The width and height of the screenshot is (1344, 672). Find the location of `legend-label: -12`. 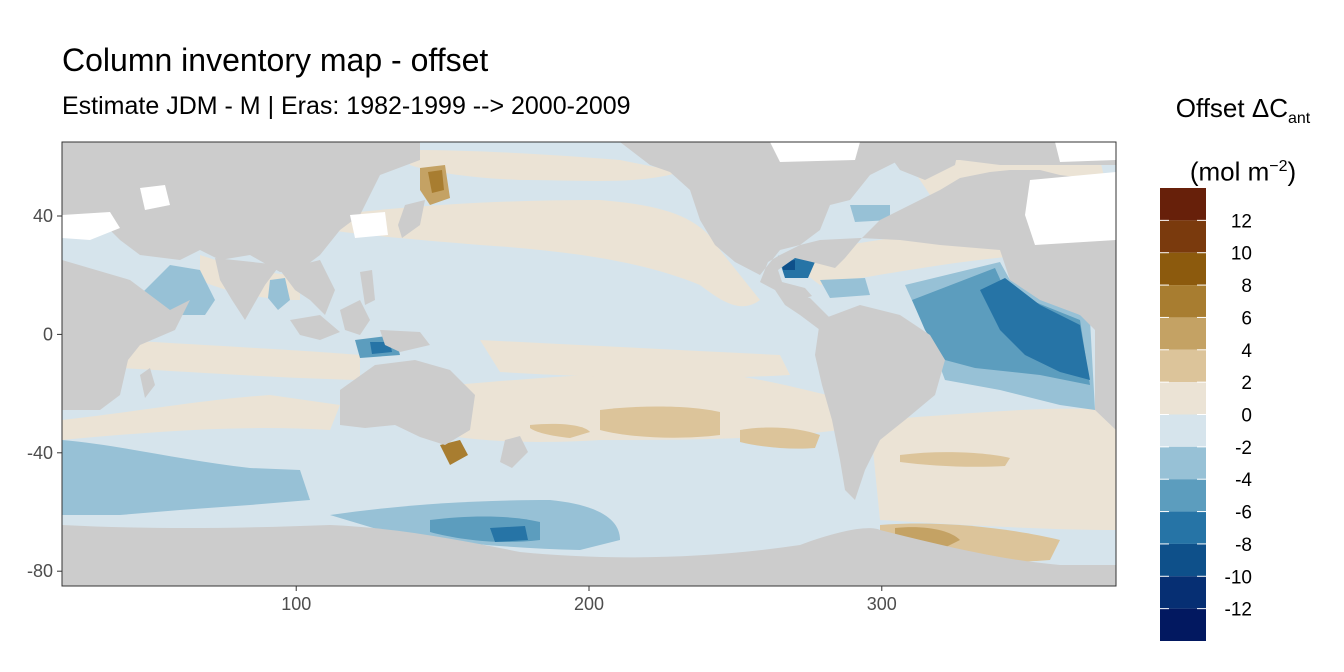

legend-label: -12 is located at coordinates (1238, 610).